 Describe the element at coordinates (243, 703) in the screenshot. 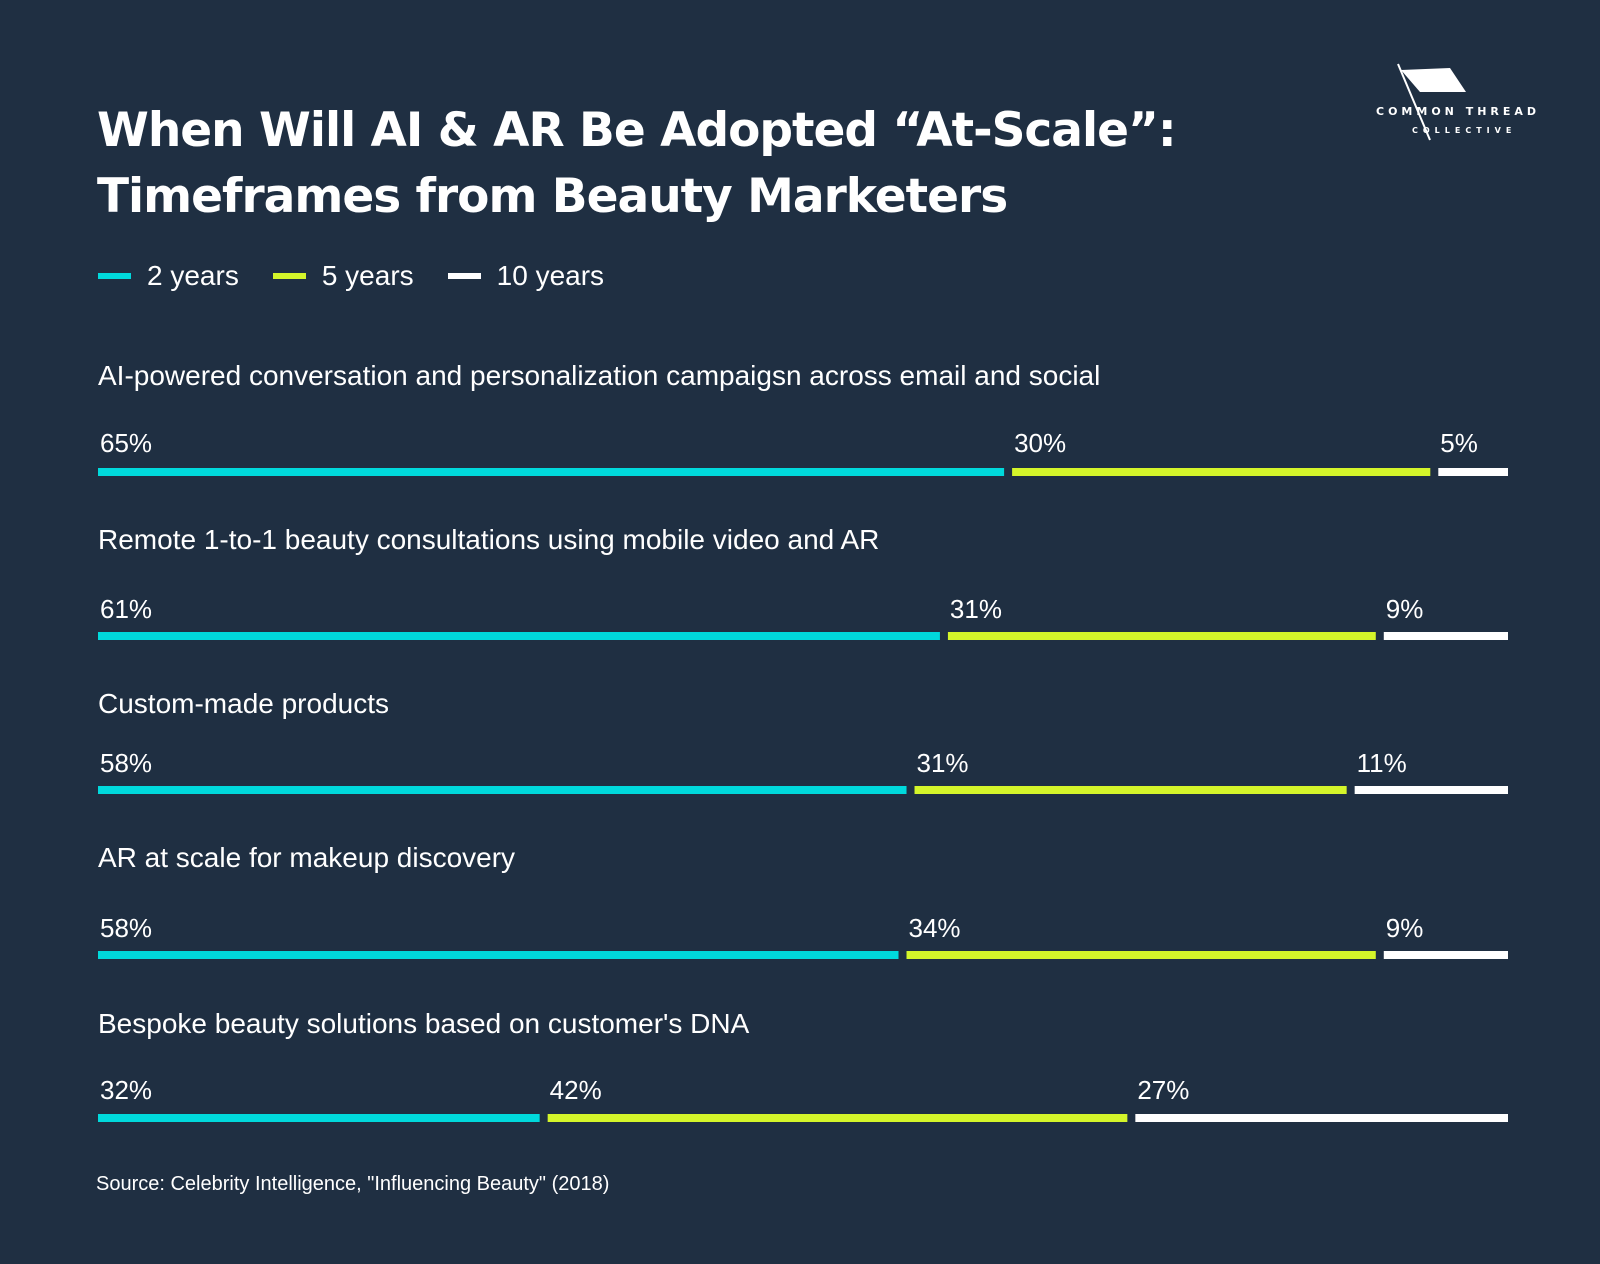

I see `category-label-3: Custom-made products` at that location.